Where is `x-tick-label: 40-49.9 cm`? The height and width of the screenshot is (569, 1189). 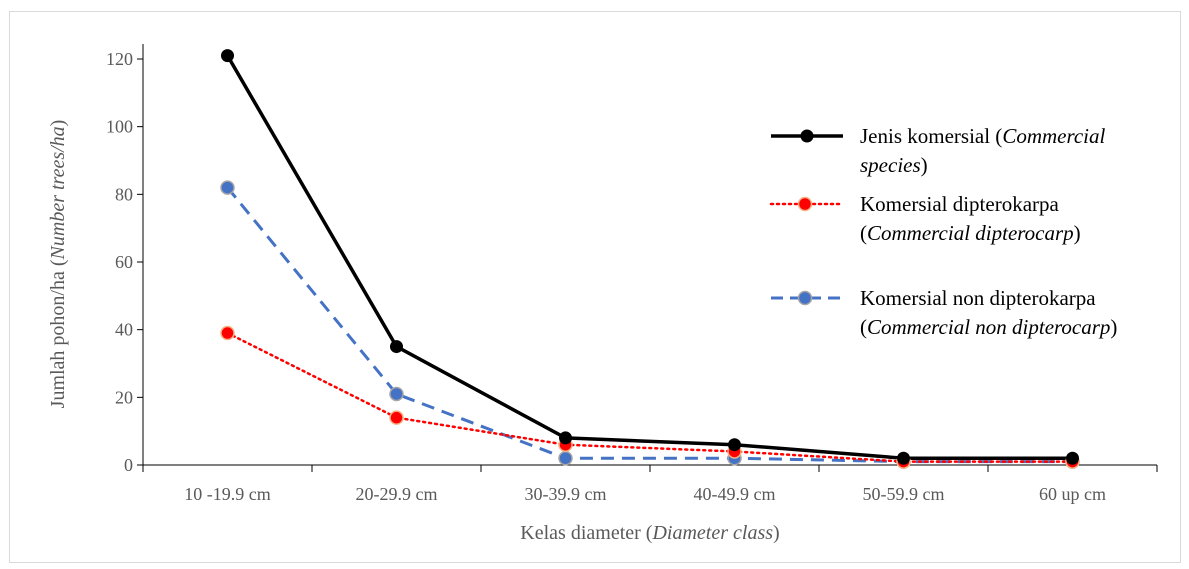
x-tick-label: 40-49.9 cm is located at coordinates (735, 494).